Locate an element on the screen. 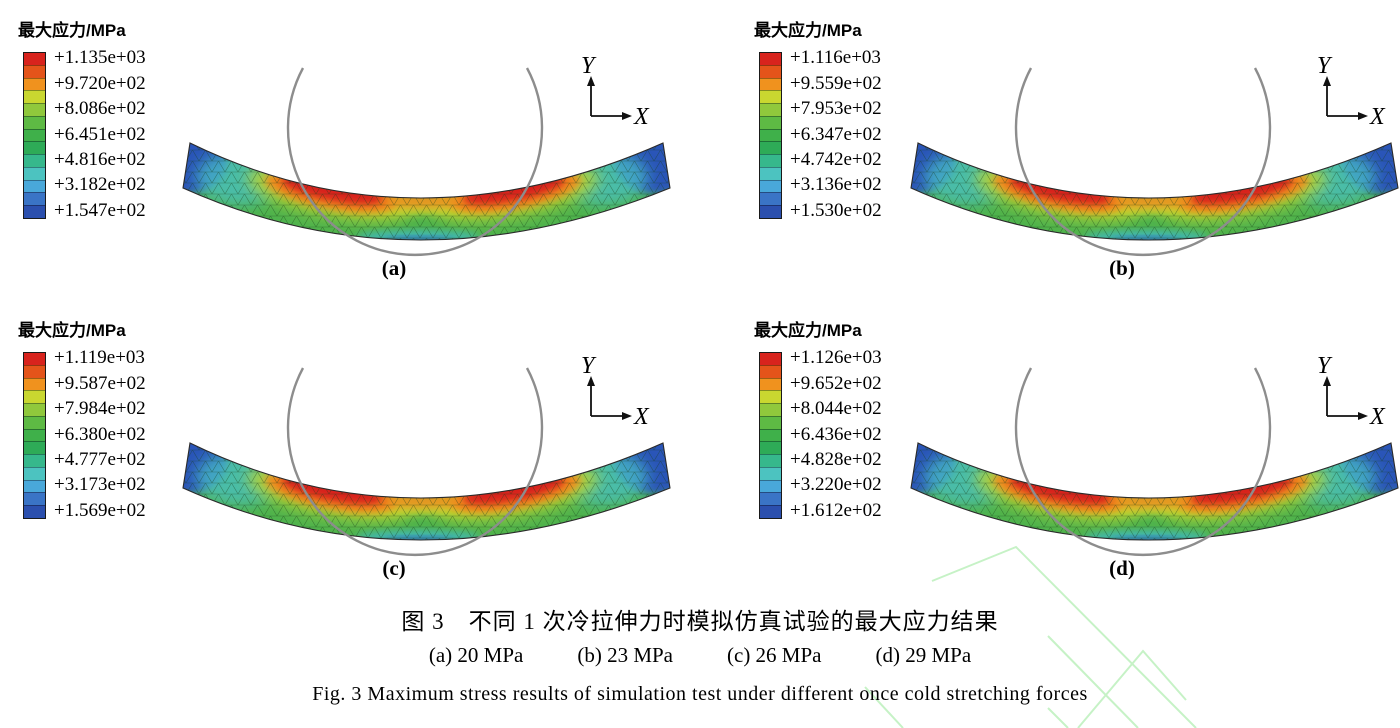 This screenshot has height=728, width=1400. legend-tick-label: +1.116e+03 is located at coordinates (835, 57).